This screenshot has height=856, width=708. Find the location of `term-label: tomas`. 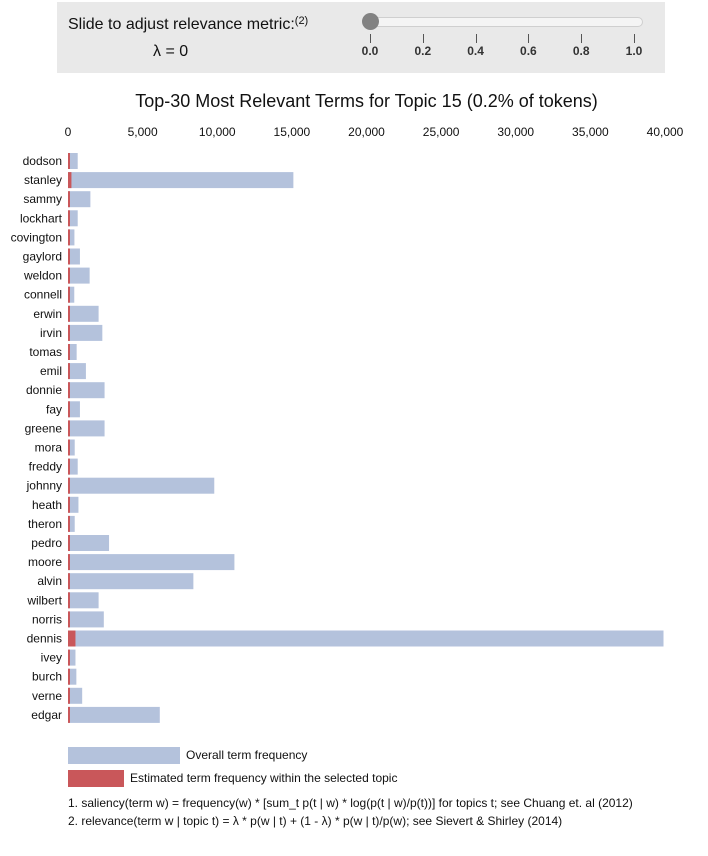

term-label: tomas is located at coordinates (45, 352).